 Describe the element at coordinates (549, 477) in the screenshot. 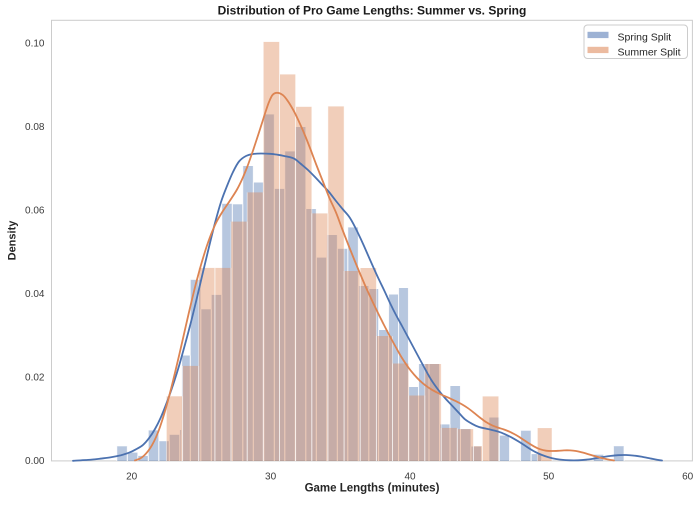

I see `svg-text: 50` at that location.